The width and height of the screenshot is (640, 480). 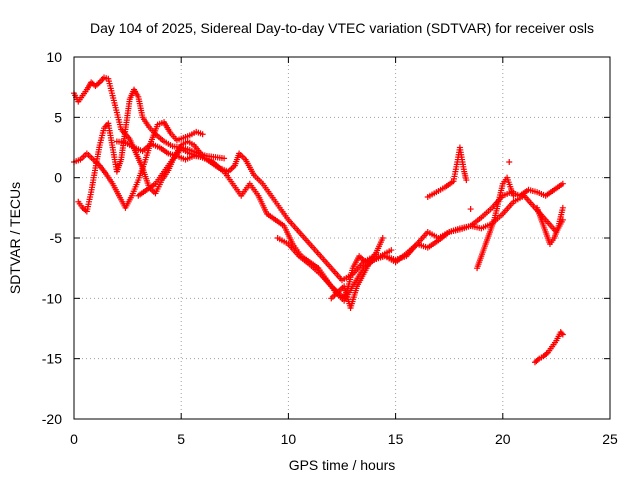 What do you see at coordinates (495, 223) in the screenshot?
I see `series-track-i` at bounding box center [495, 223].